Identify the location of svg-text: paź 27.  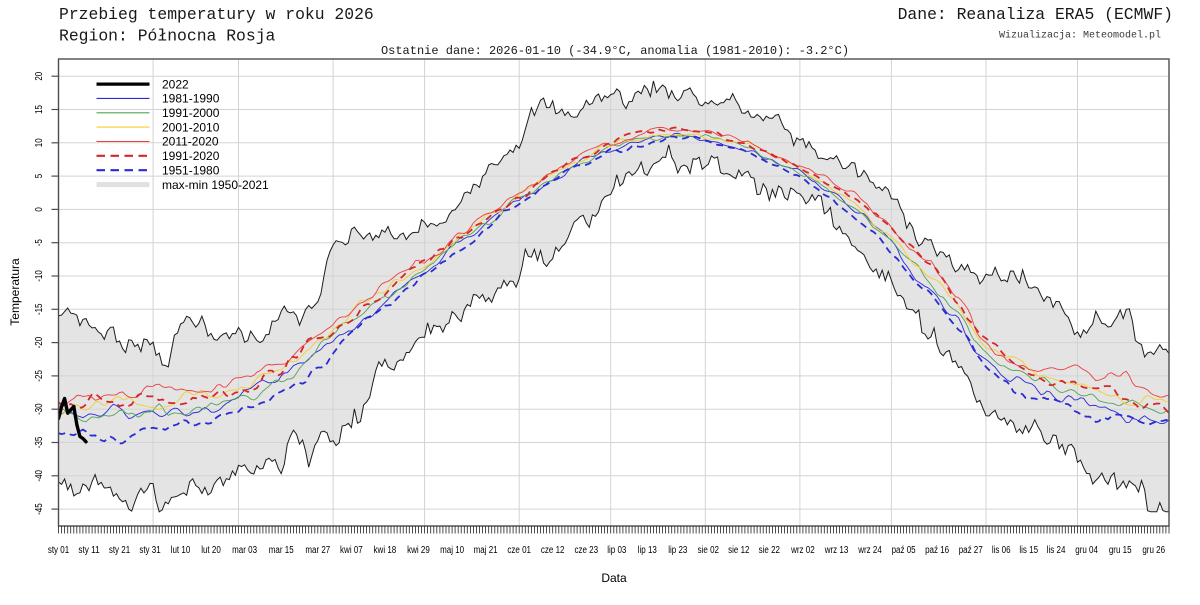
(971, 550).